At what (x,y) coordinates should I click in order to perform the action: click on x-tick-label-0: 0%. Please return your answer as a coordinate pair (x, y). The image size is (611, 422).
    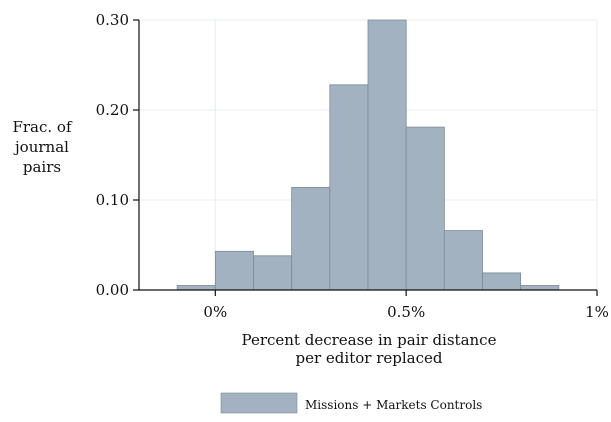
    Looking at the image, I should click on (215, 312).